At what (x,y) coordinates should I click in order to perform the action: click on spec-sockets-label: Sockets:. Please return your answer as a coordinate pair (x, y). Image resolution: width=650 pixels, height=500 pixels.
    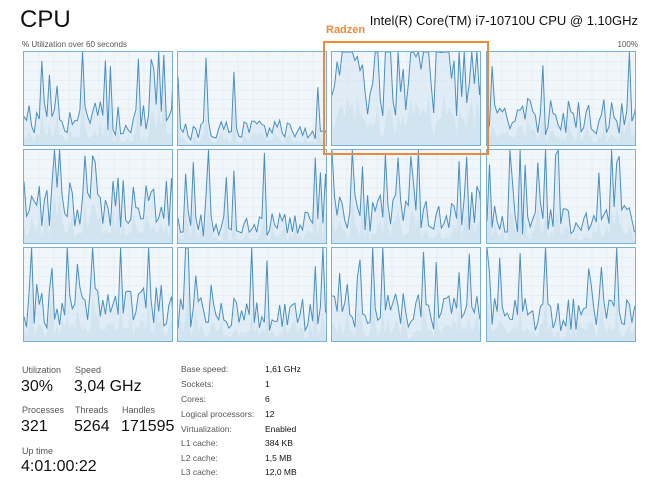
    Looking at the image, I should click on (197, 384).